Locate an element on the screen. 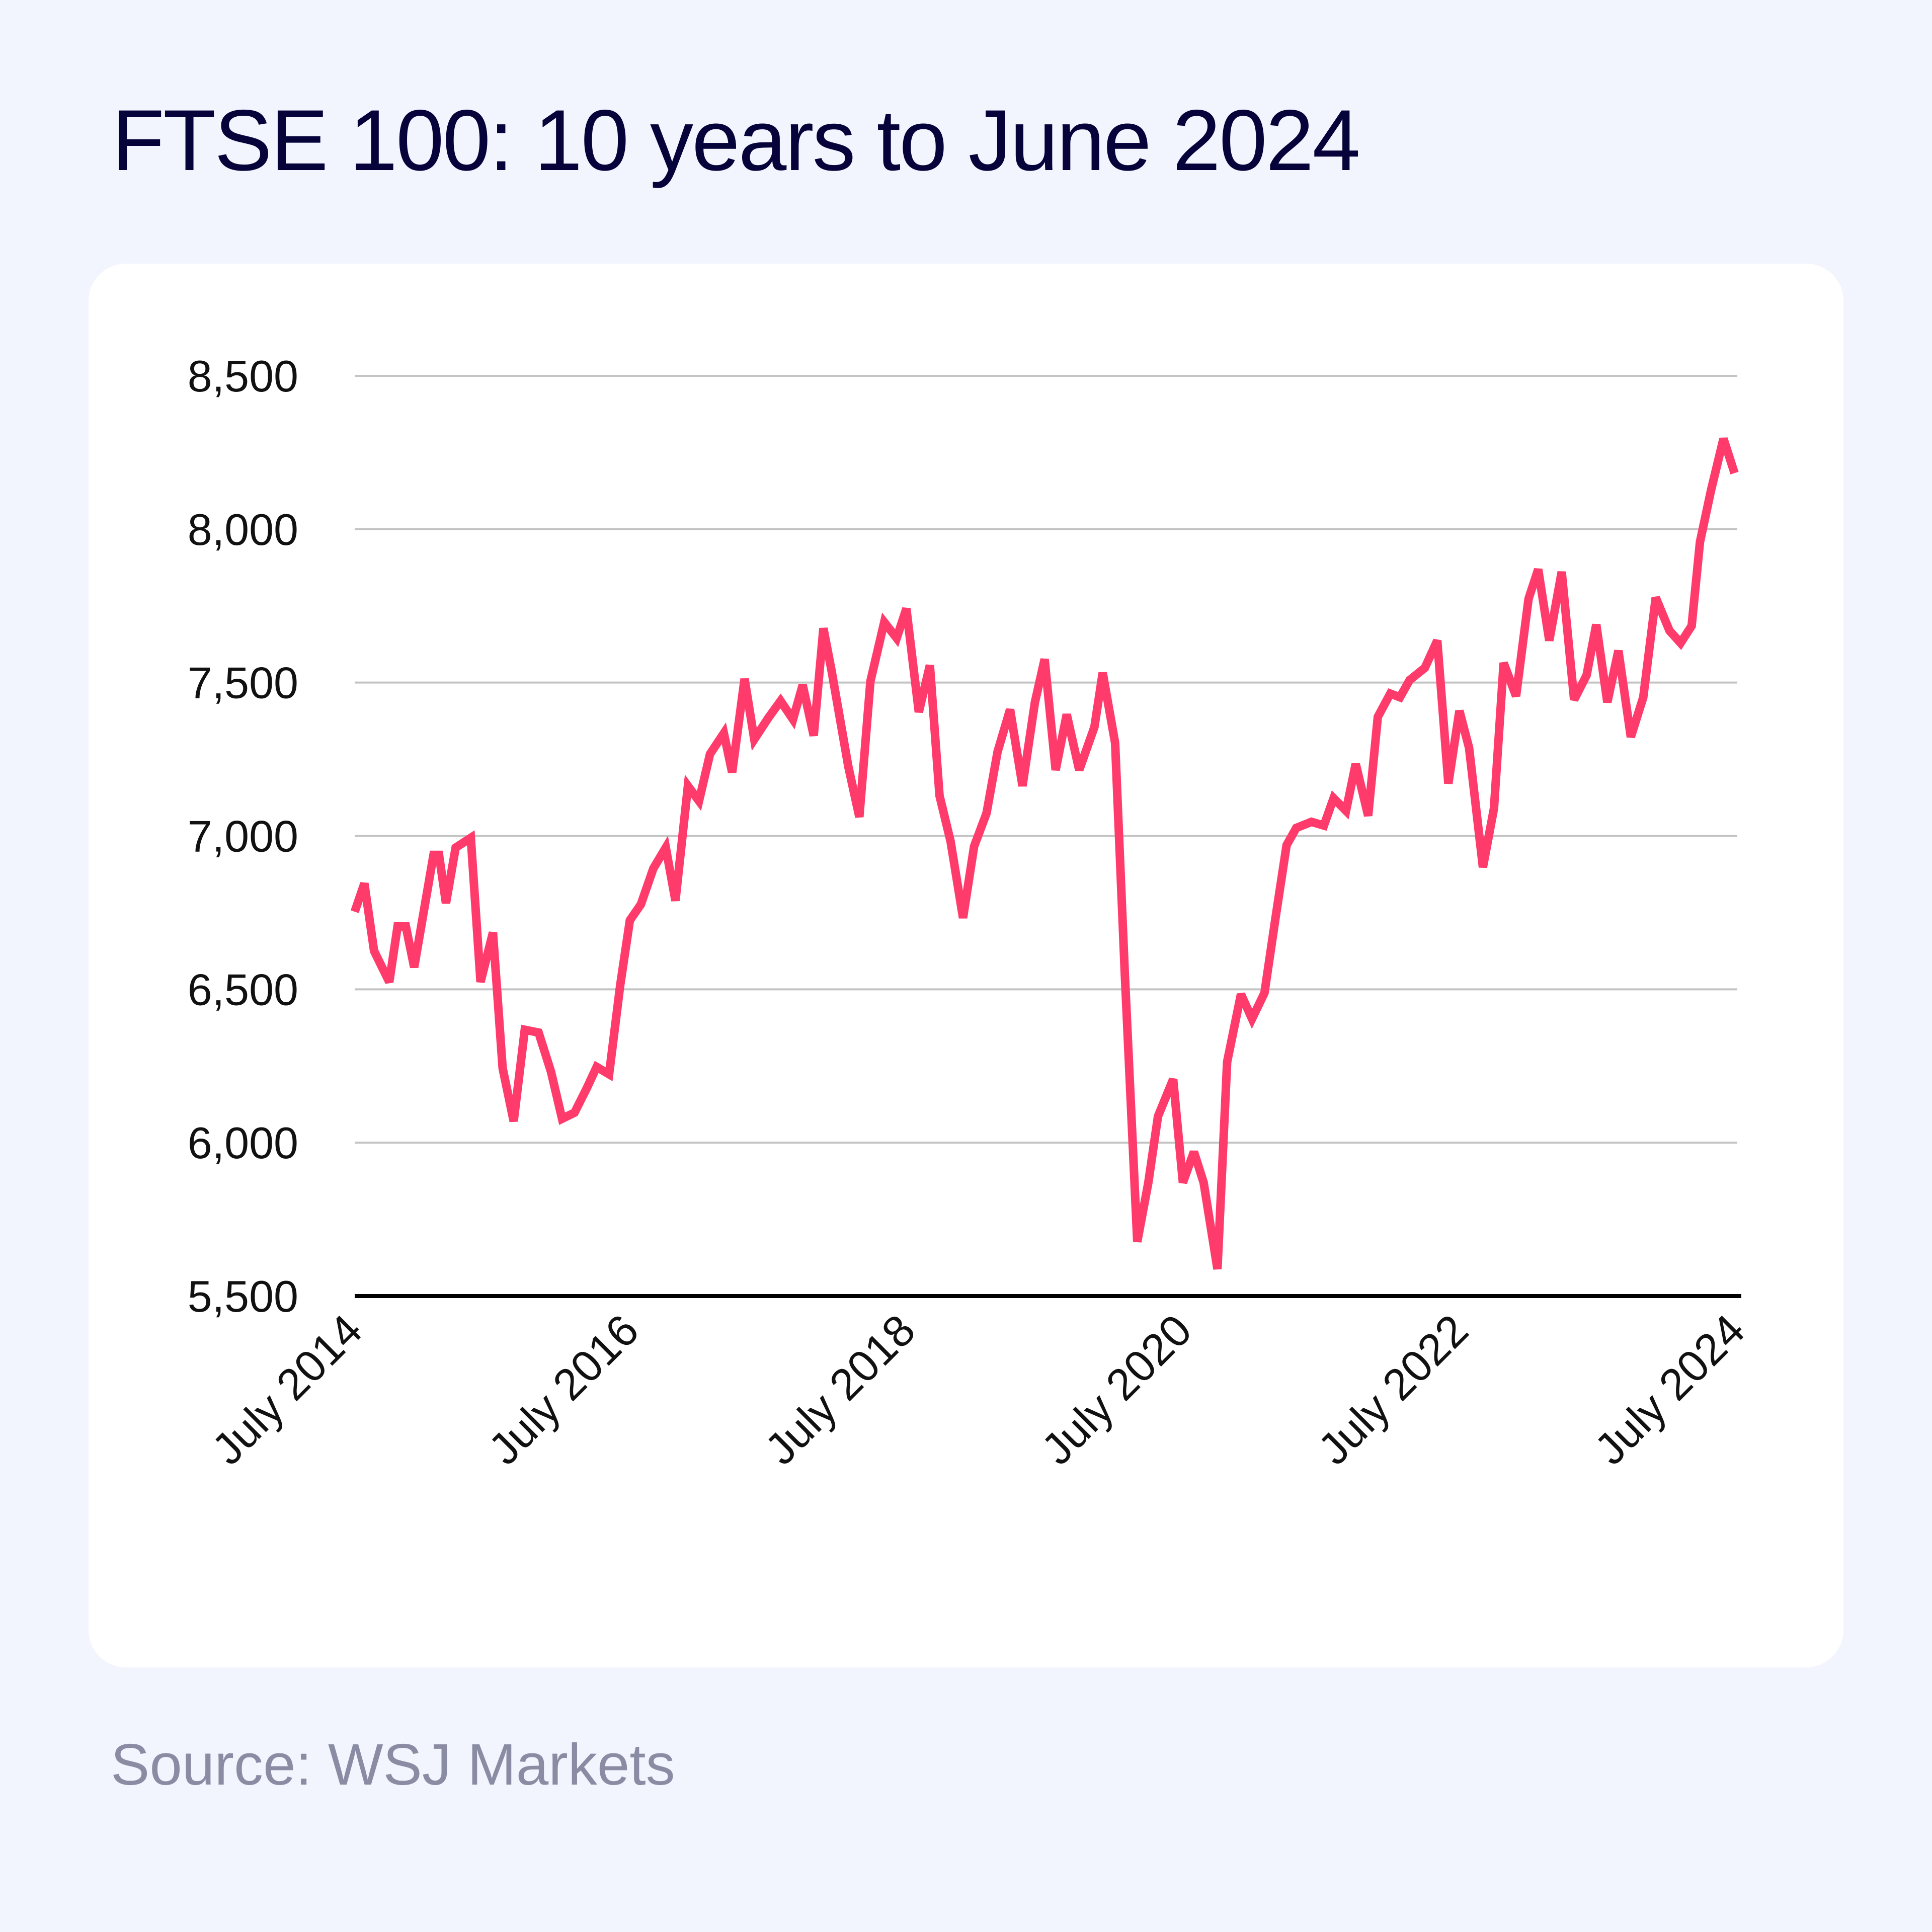 The width and height of the screenshot is (1932, 1932). x-tick-label: July 2020 is located at coordinates (1116, 1389).